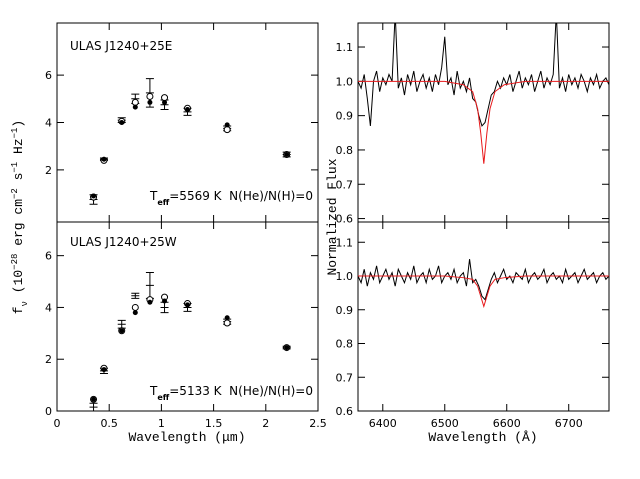  What do you see at coordinates (20, 217) in the screenshot?
I see `y-axis-label: fν (10−28 erg cm−2 s−1 Hz−1)` at bounding box center [20, 217].